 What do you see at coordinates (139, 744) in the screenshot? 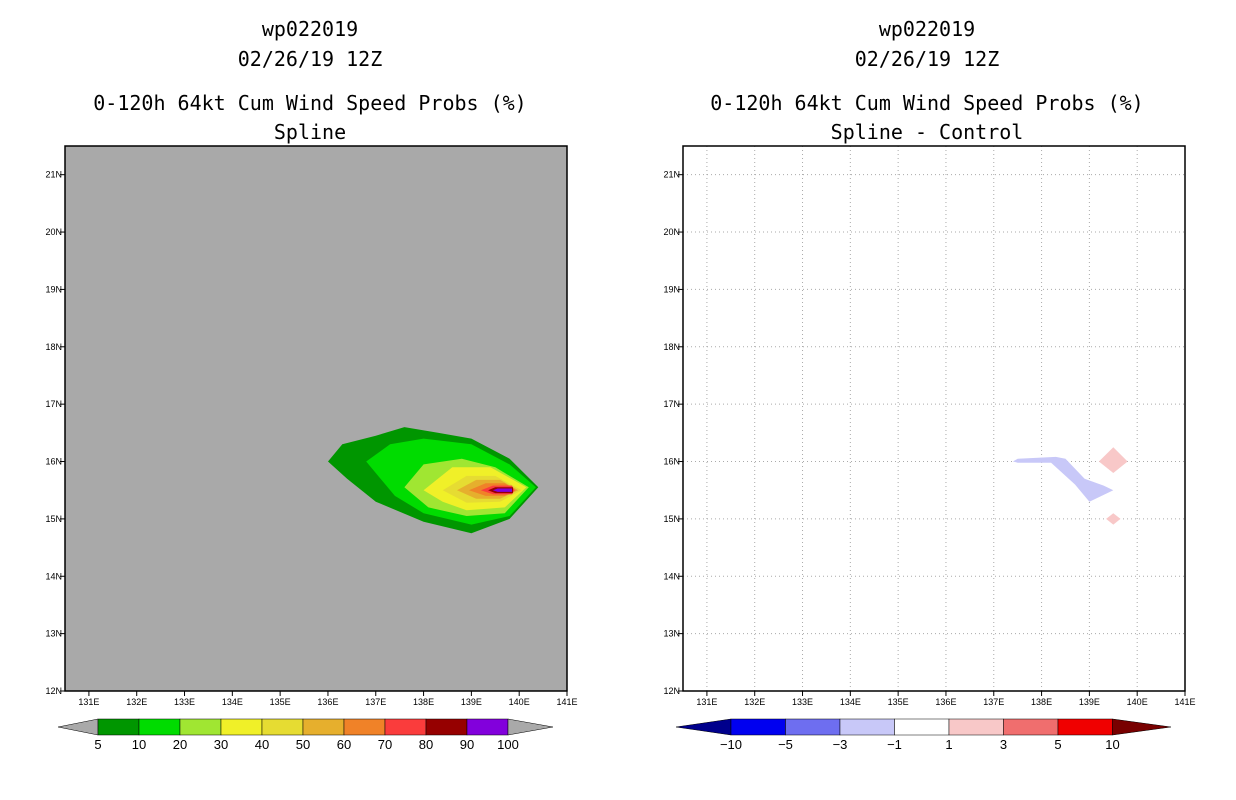
I see `colorbar-label: 10` at bounding box center [139, 744].